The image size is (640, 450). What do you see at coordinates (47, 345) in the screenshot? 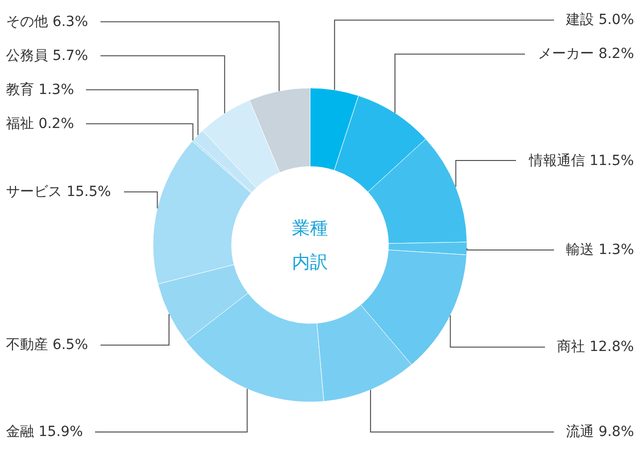
I see `slice-label: 不動産 6.5%` at bounding box center [47, 345].